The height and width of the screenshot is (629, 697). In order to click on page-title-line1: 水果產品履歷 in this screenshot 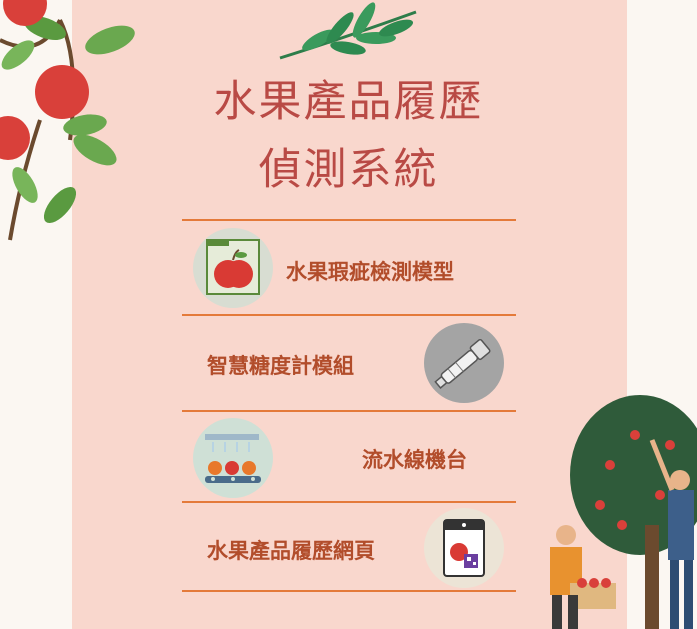, I will do `click(348, 102)`.